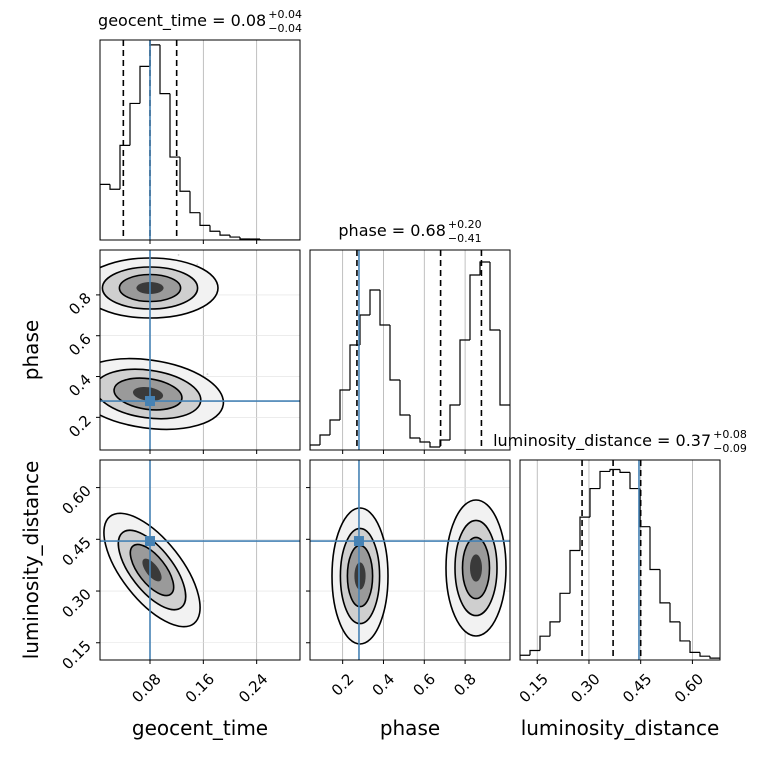 The width and height of the screenshot is (760, 760). Describe the element at coordinates (80, 386) in the screenshot. I see `y-tick-label: 0.4` at that location.